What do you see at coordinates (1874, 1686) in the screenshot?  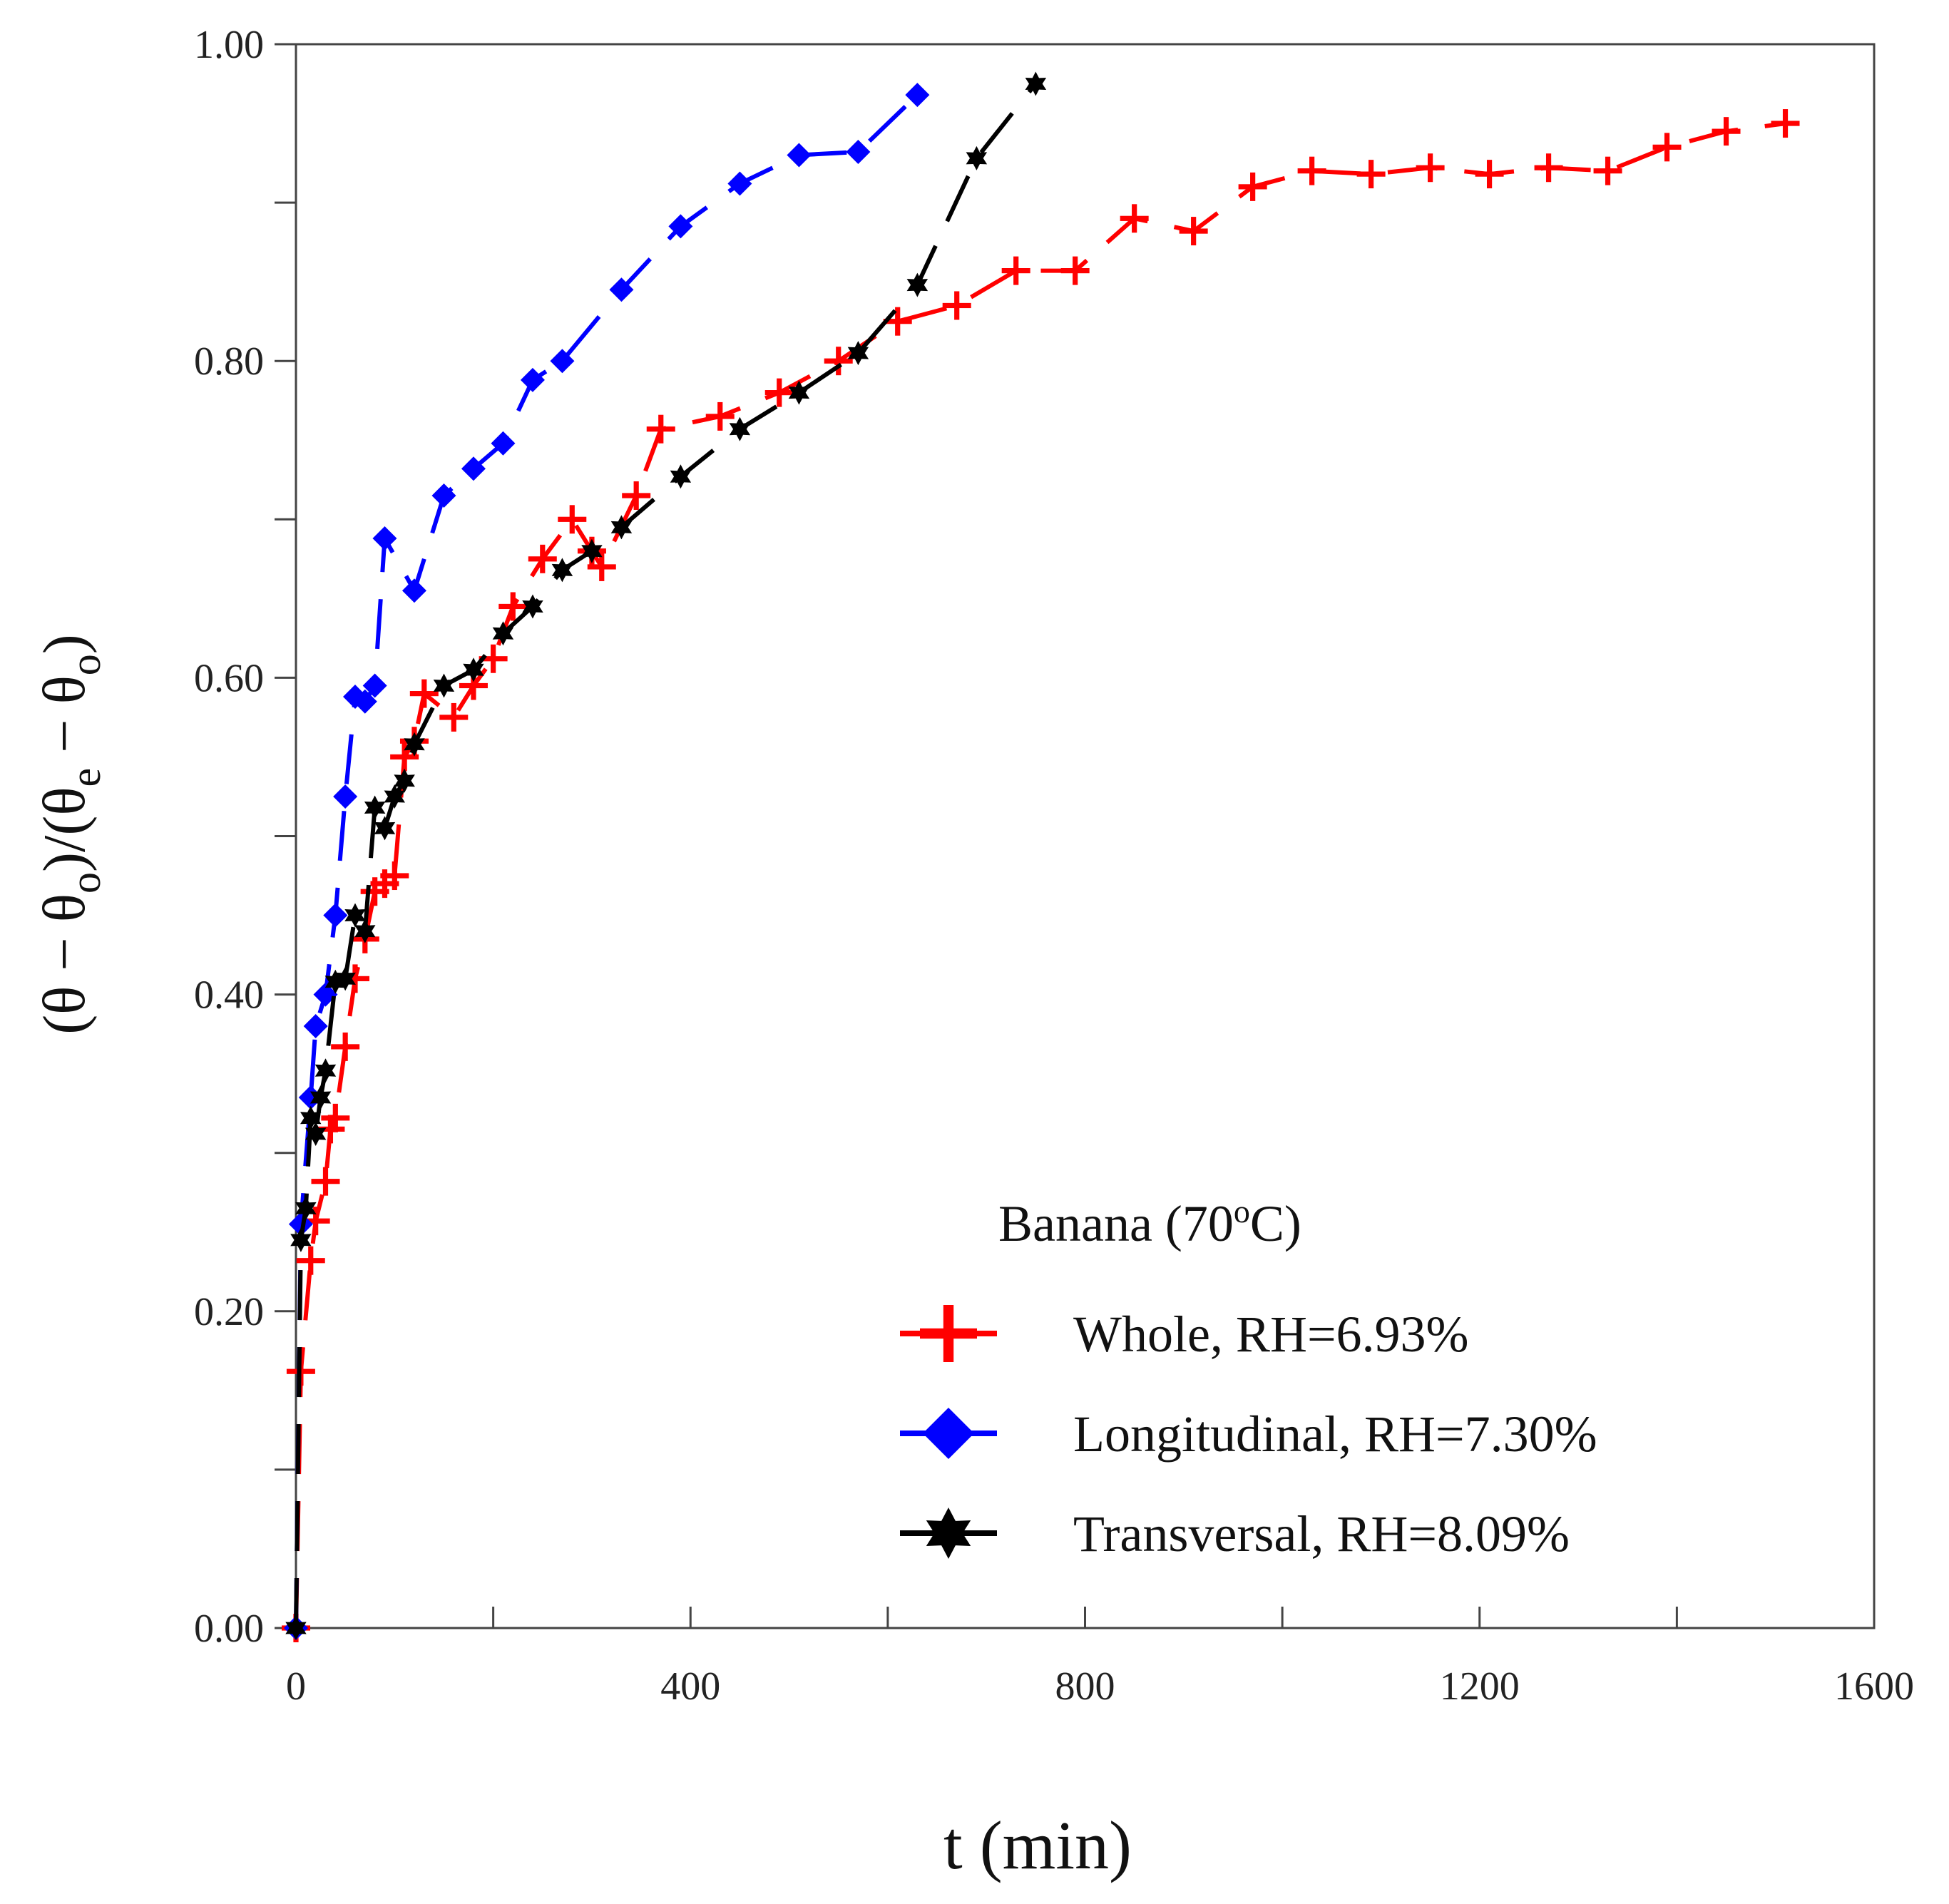 I see `x-tick-label: 1600` at bounding box center [1874, 1686].